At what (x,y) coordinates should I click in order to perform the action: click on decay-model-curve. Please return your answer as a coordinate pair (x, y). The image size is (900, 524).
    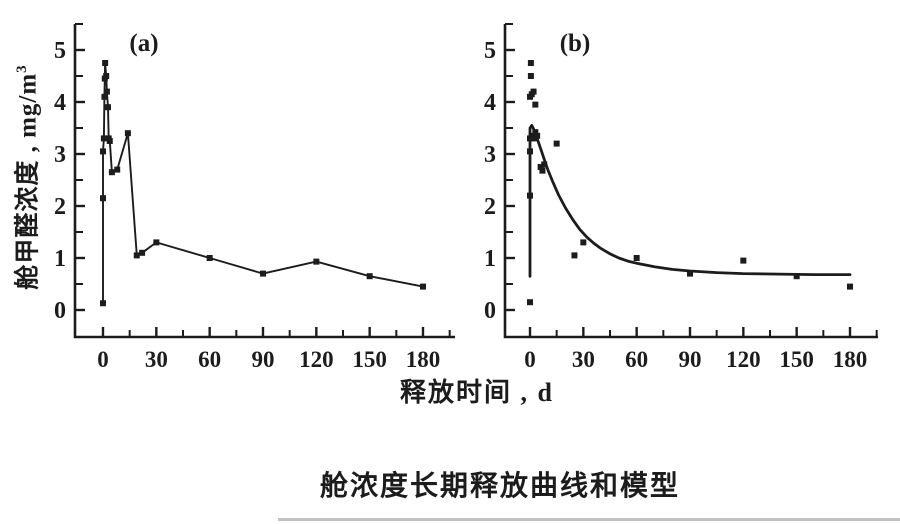
    Looking at the image, I should click on (690, 201).